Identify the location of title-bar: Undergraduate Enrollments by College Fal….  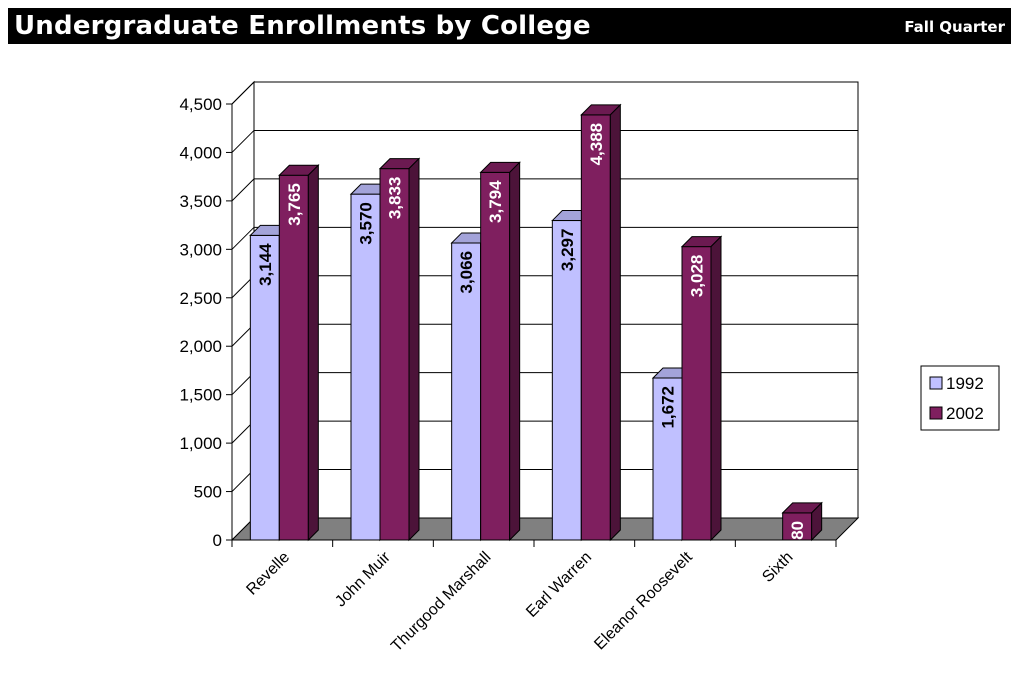
(509, 26).